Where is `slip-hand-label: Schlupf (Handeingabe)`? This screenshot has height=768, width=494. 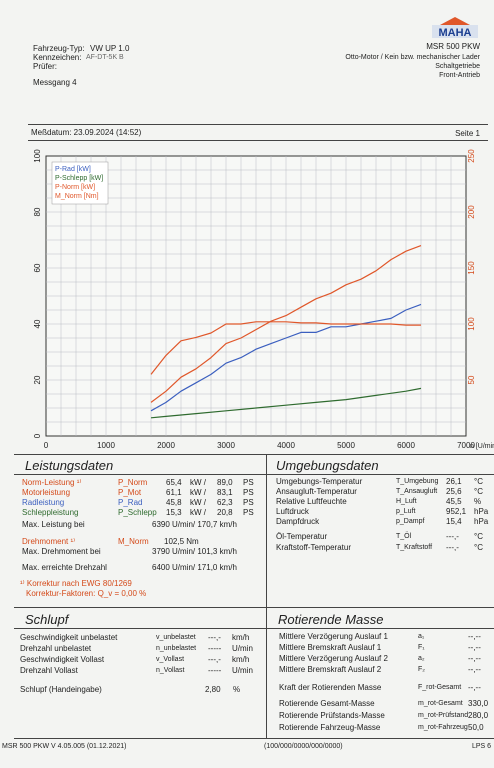 slip-hand-label: Schlupf (Handeingabe) is located at coordinates (61, 689).